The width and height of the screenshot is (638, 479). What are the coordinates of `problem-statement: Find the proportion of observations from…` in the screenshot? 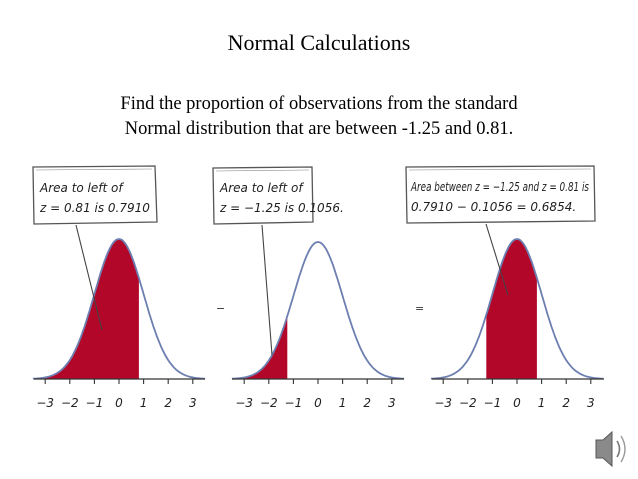 It's located at (319, 117).